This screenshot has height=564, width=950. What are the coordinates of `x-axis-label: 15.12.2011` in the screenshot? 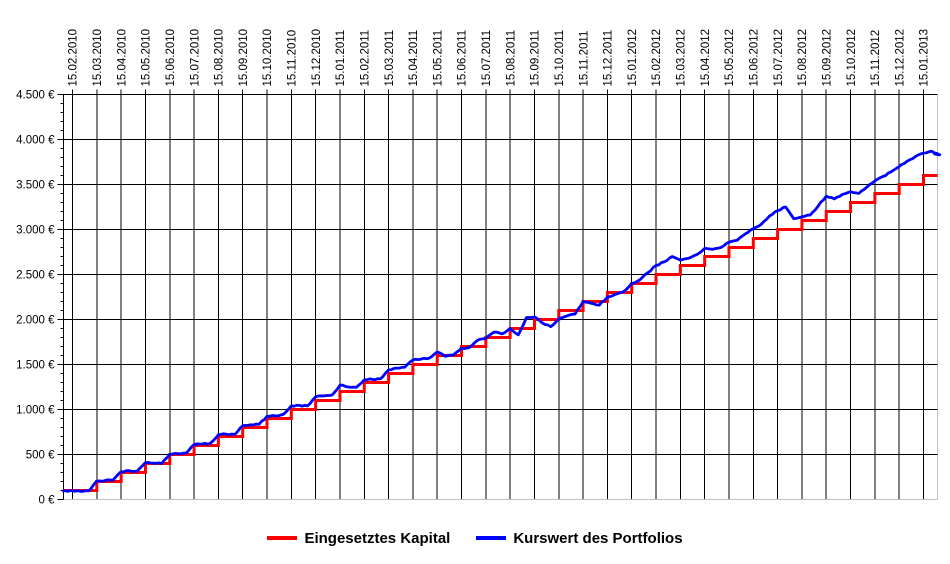 It's located at (609, 58).